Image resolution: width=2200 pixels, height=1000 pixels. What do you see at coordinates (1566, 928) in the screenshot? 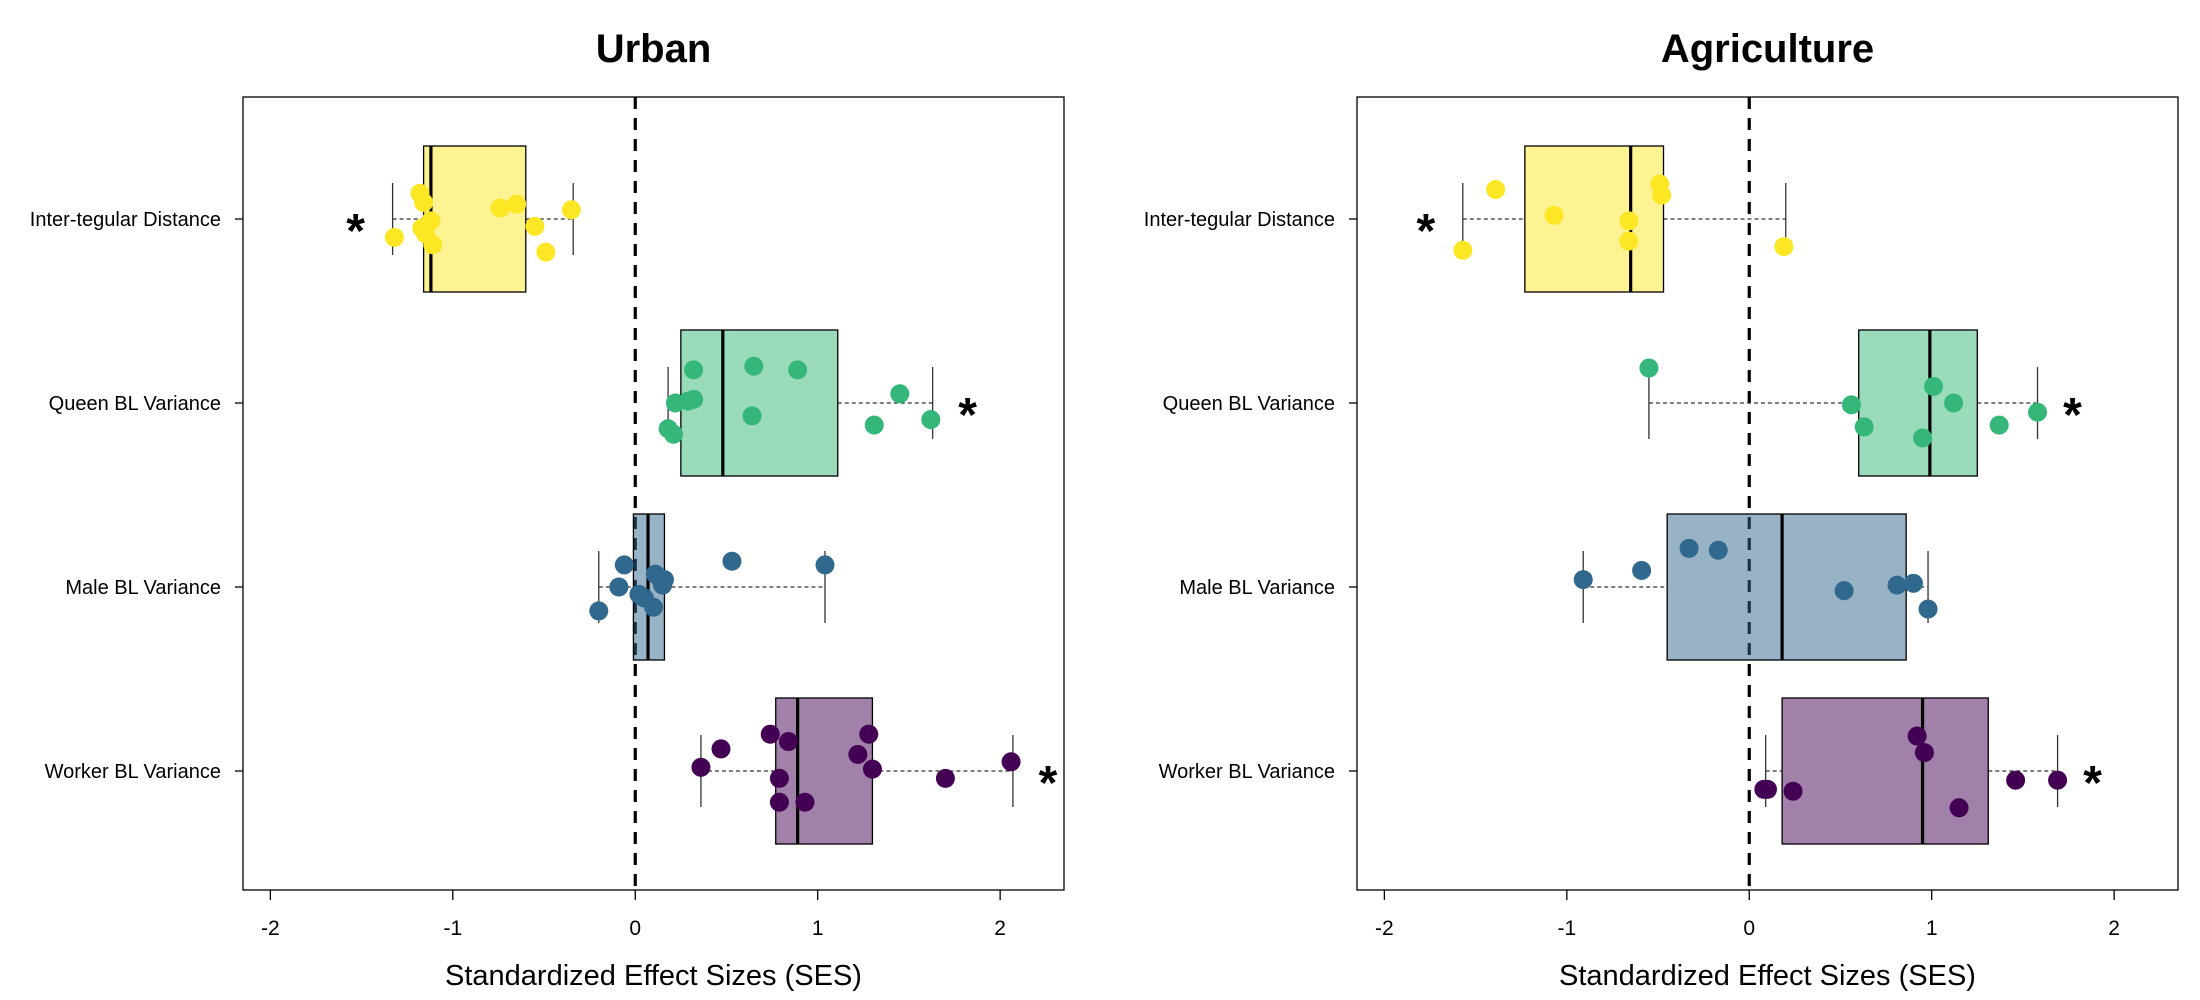
I see `x-tick-label: -1` at bounding box center [1566, 928].